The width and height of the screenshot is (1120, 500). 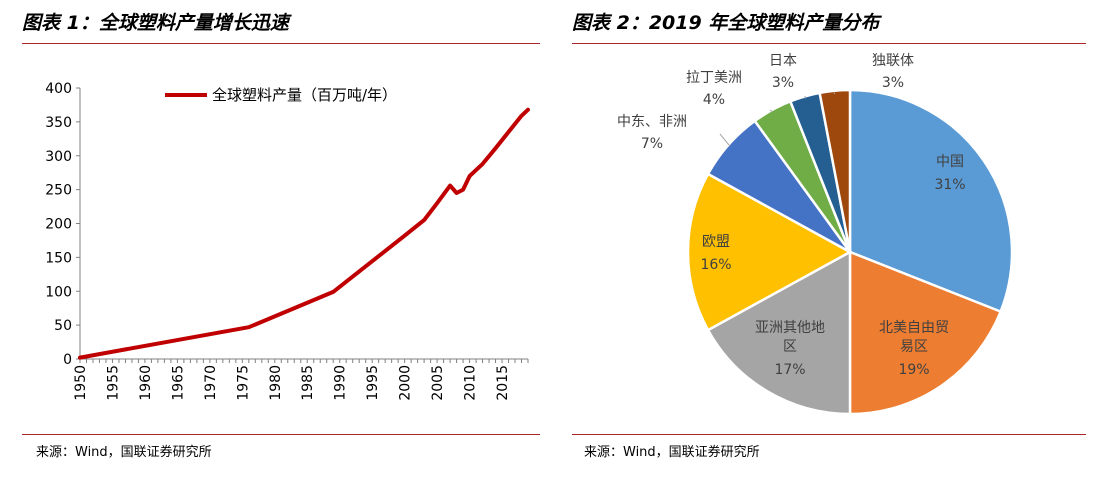 What do you see at coordinates (178, 383) in the screenshot?
I see `x-tick-label: 1965` at bounding box center [178, 383].